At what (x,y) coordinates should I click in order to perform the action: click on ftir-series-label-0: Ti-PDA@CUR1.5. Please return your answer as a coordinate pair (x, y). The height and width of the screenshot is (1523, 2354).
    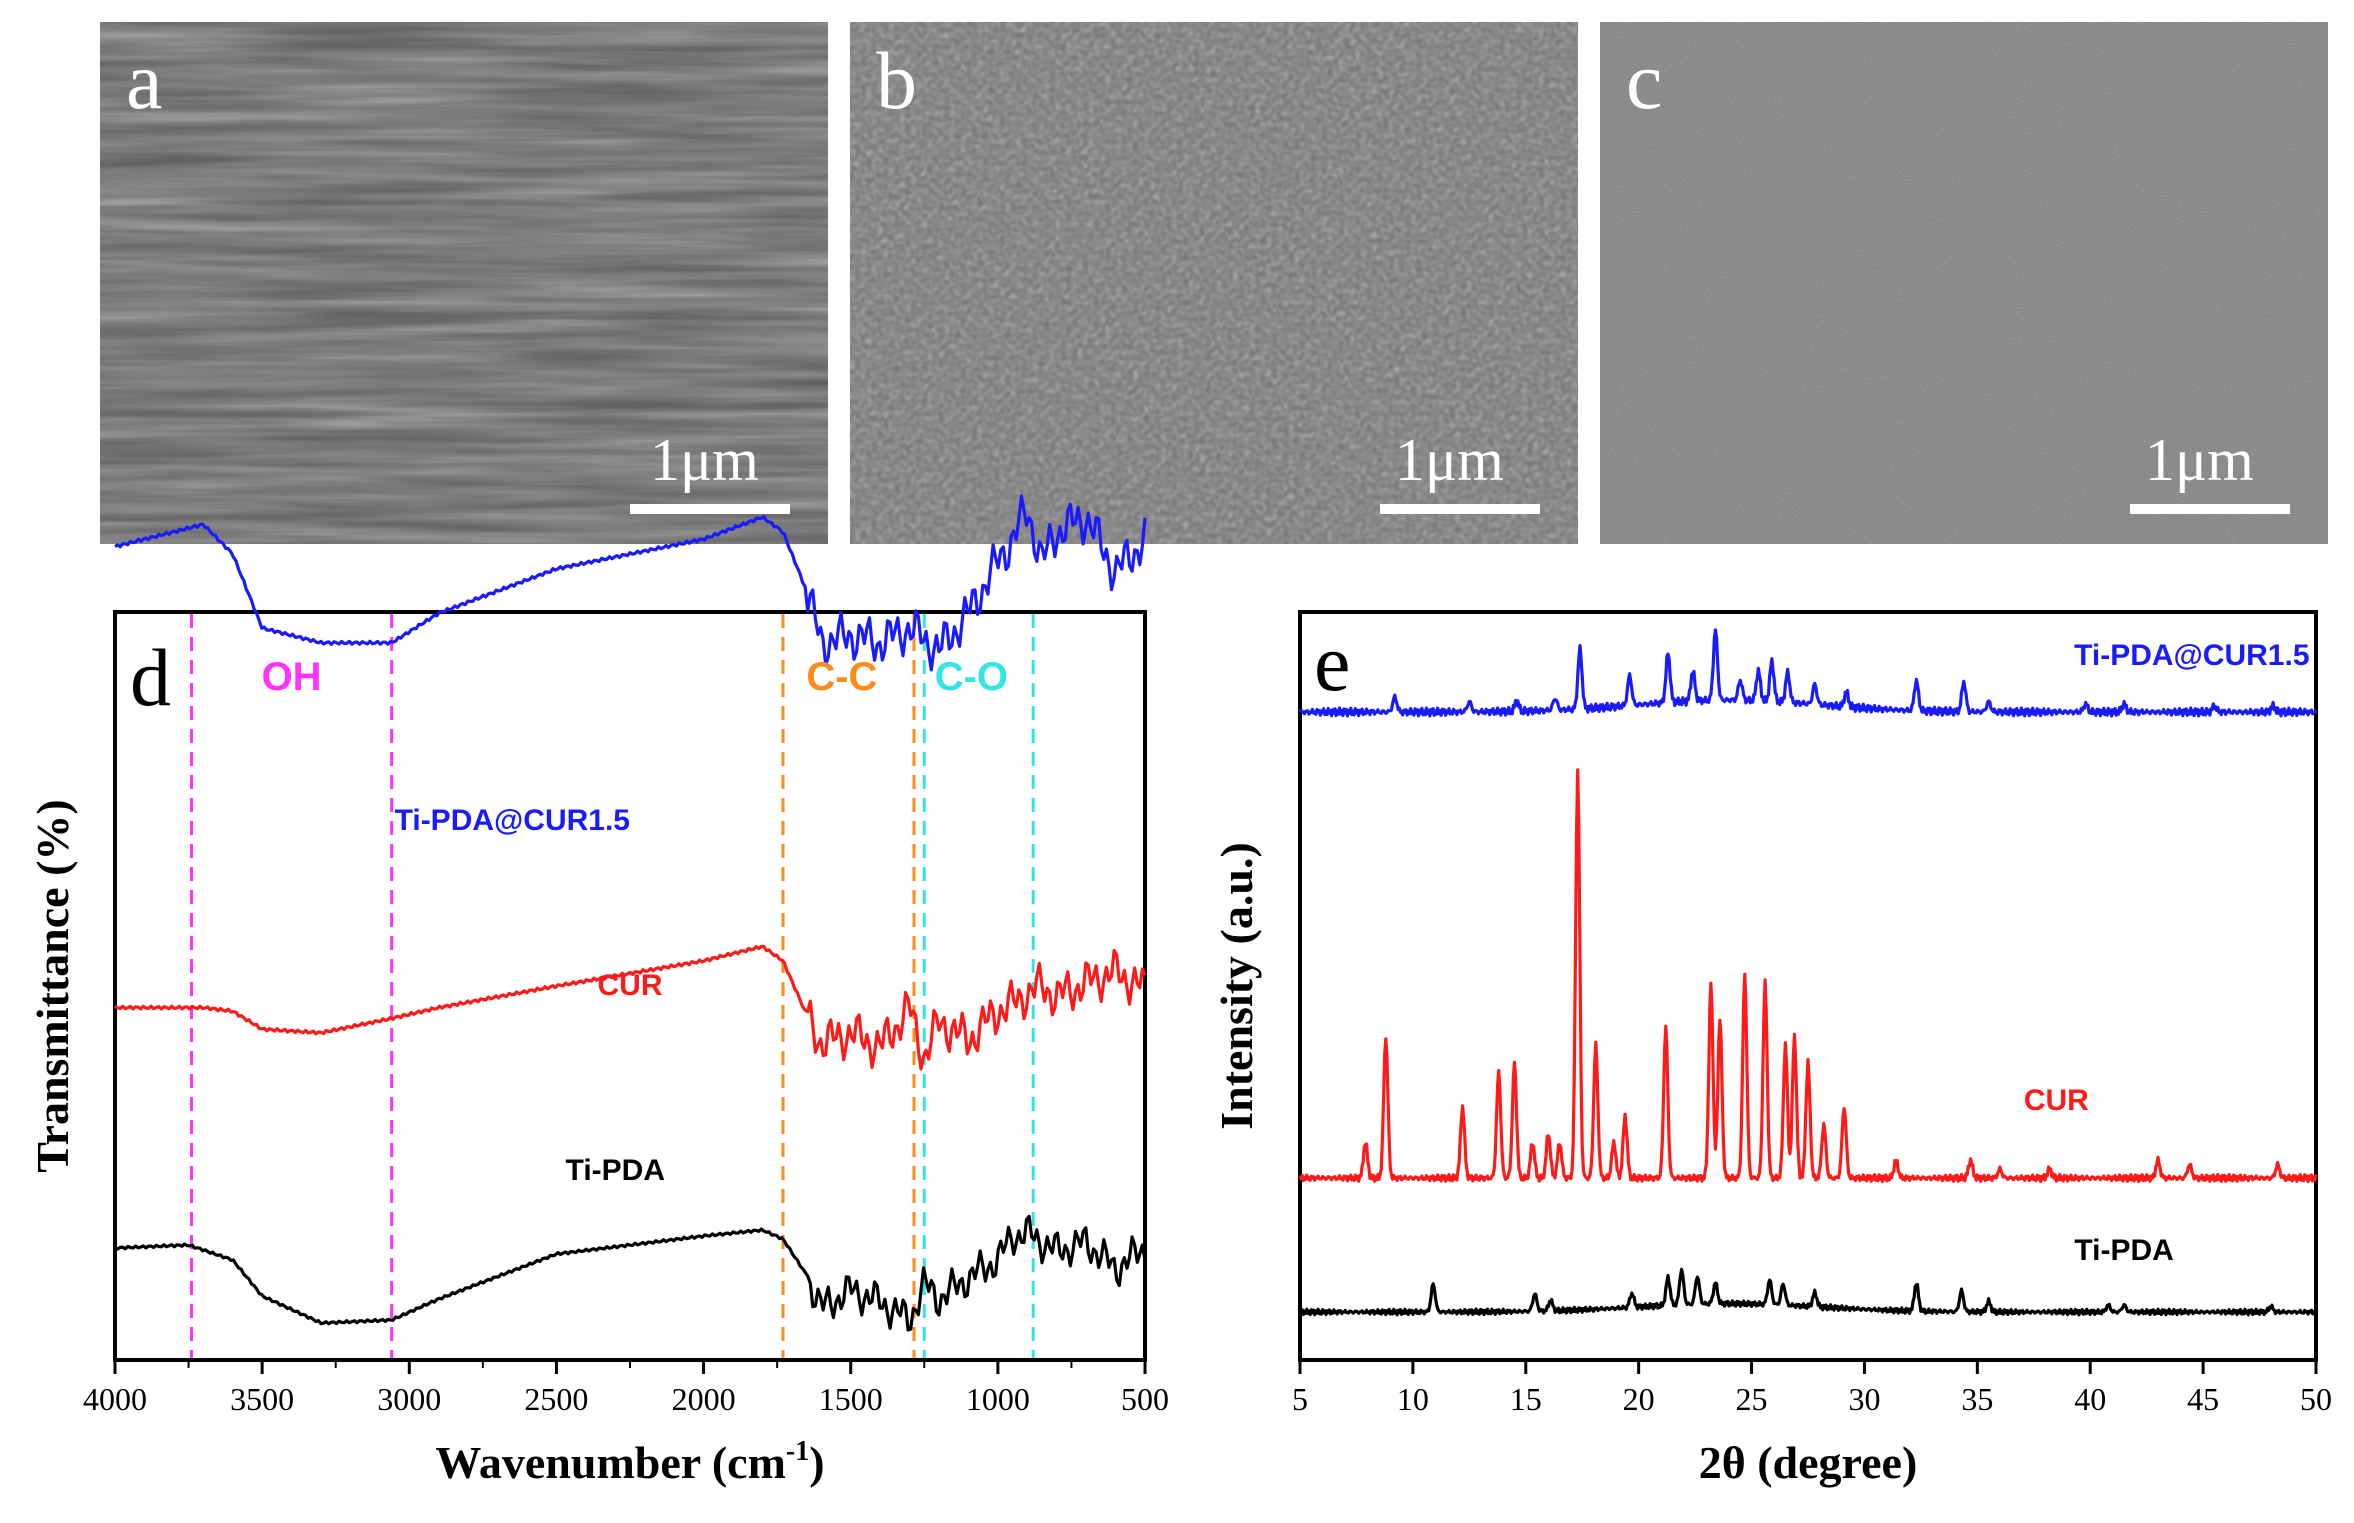
    Looking at the image, I should click on (512, 820).